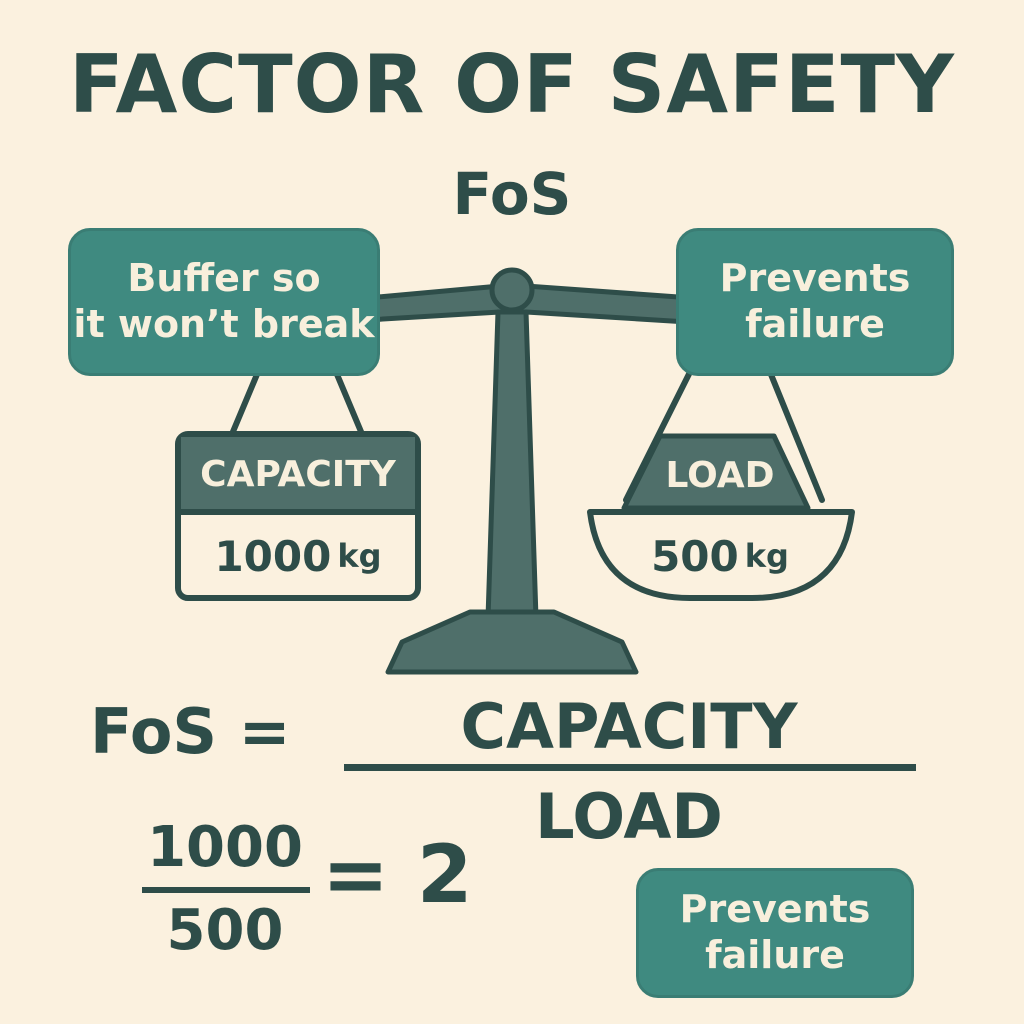 Image resolution: width=1024 pixels, height=1024 pixels. I want to click on load-weight, so click(716, 472).